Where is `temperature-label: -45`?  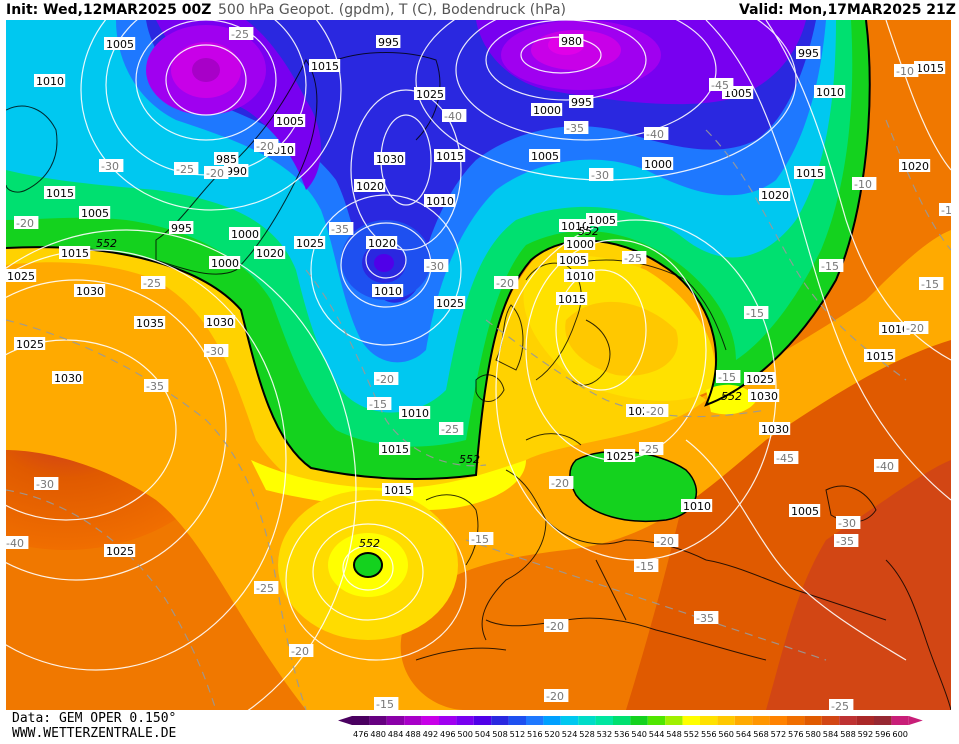 temperature-label: -45 is located at coordinates (720, 85).